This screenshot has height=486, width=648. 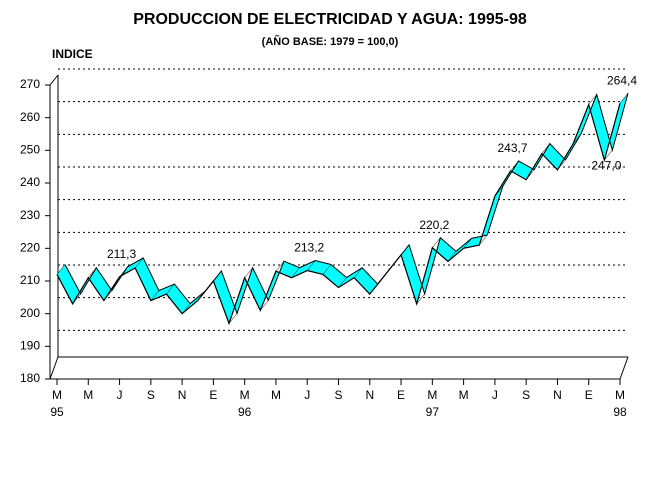 What do you see at coordinates (72, 54) in the screenshot?
I see `y-axis-label: INDICE` at bounding box center [72, 54].